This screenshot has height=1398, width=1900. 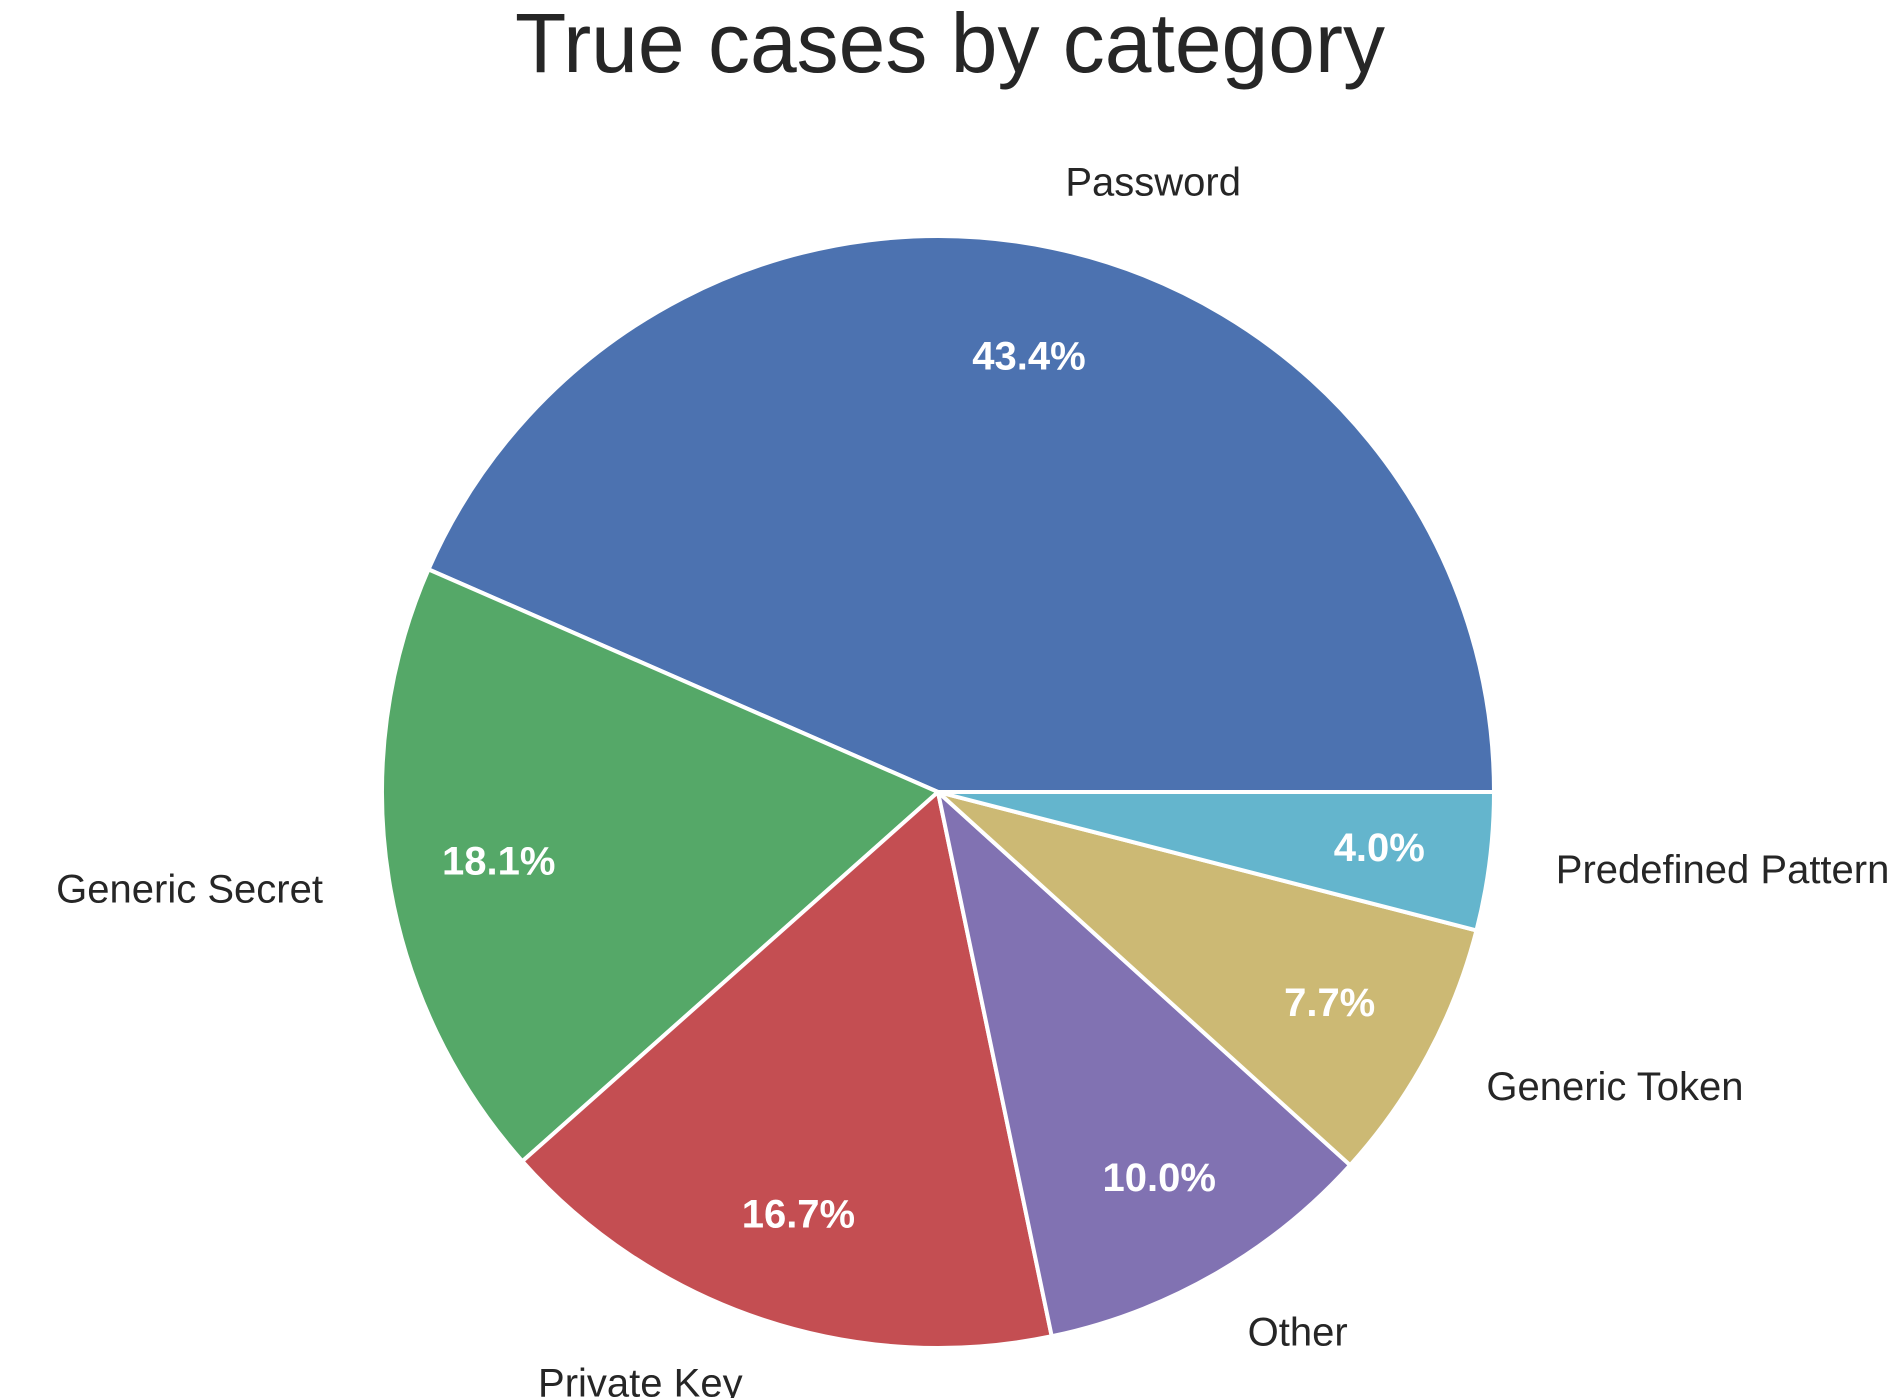 I want to click on pie-slice-generic-token, so click(x=1207, y=979).